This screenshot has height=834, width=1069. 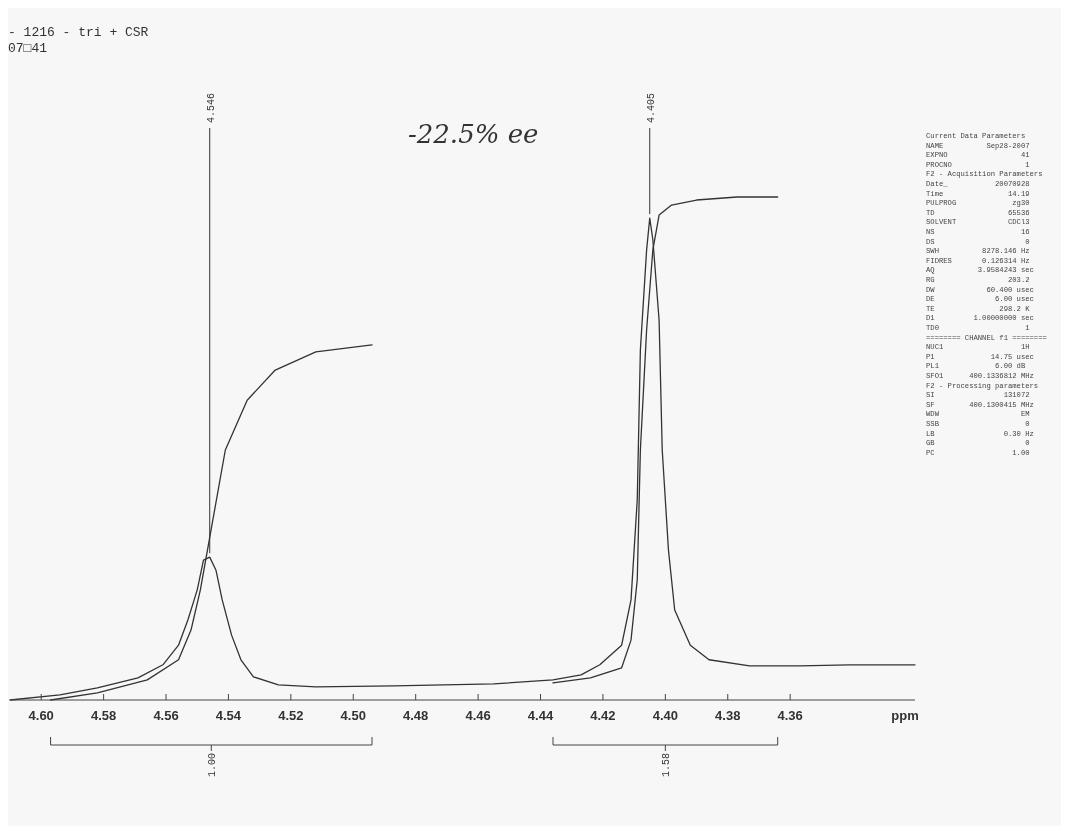 What do you see at coordinates (353, 715) in the screenshot?
I see `x-tick-label: 4.50` at bounding box center [353, 715].